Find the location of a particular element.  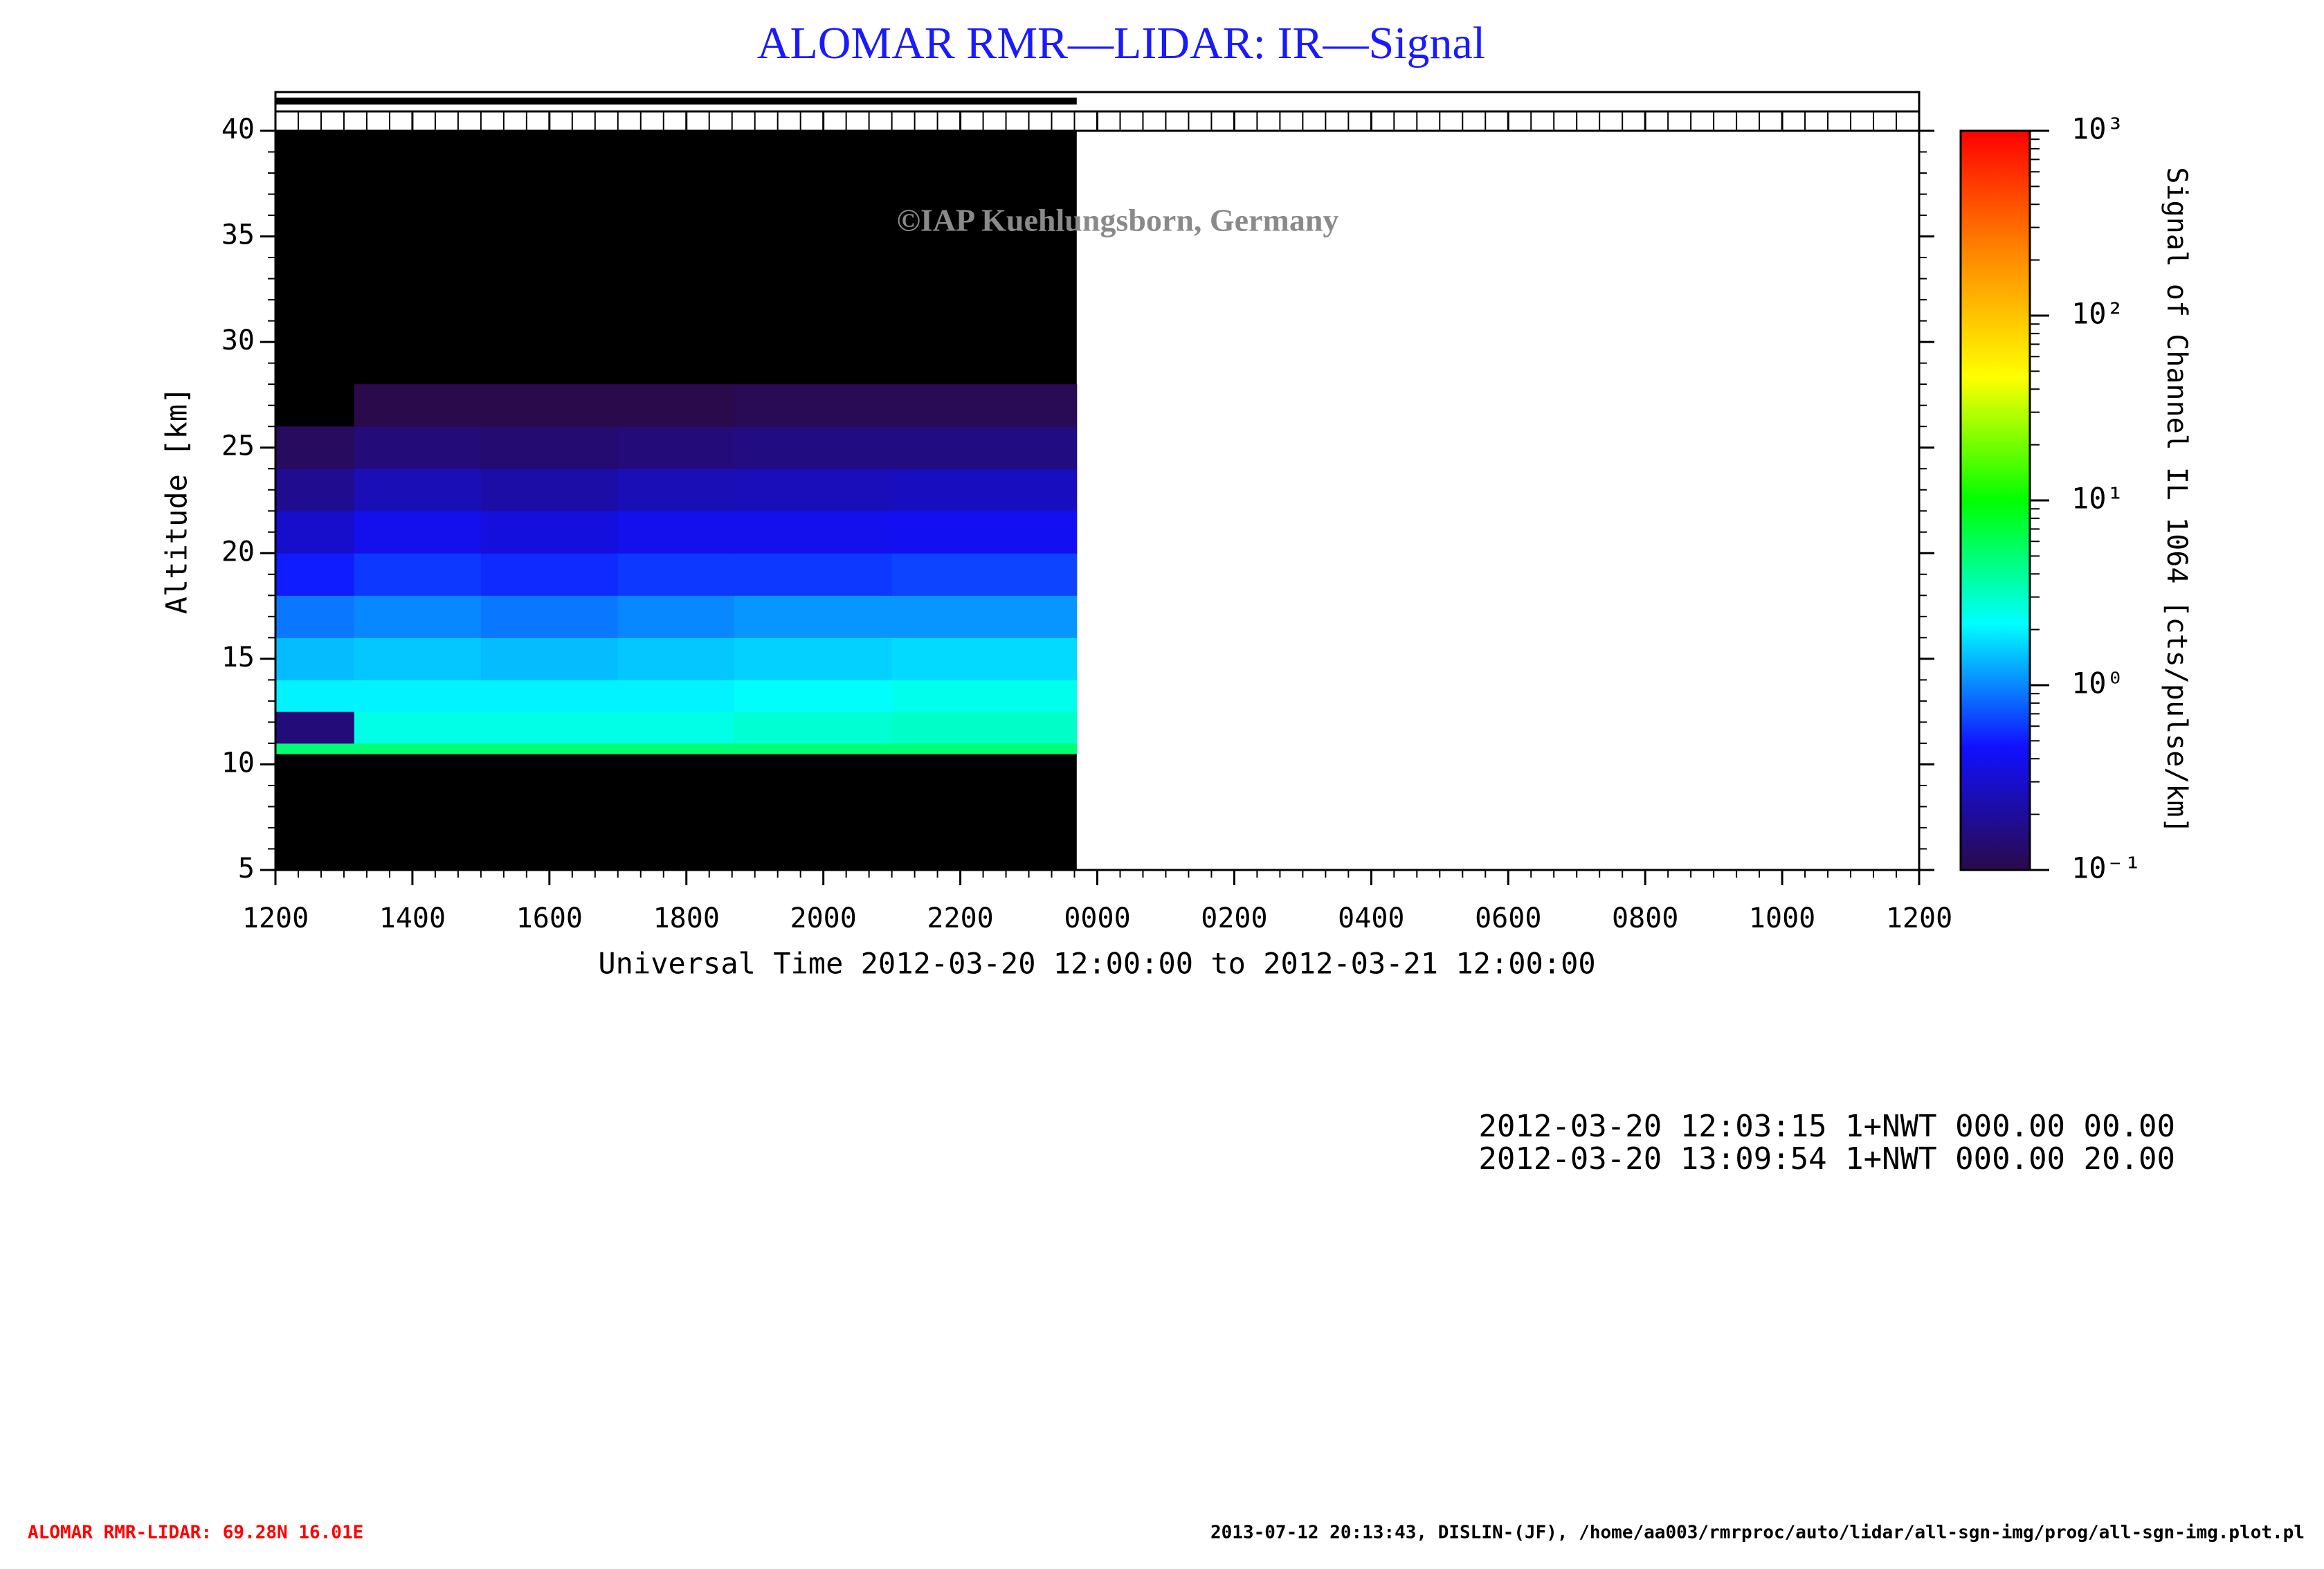

x-tick-label: 1000 is located at coordinates (1782, 918).